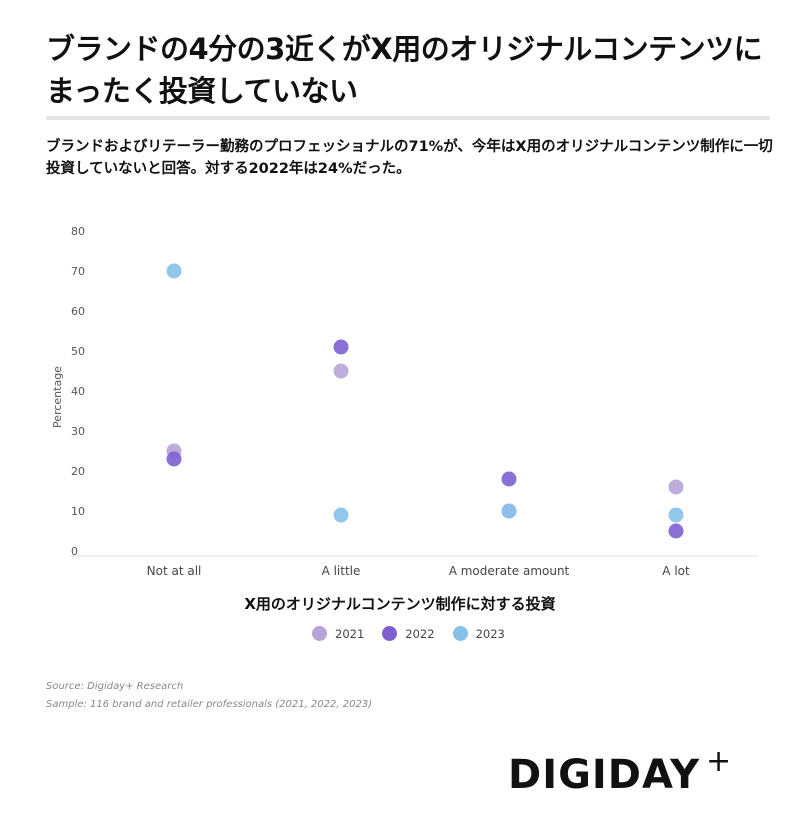 This screenshot has height=826, width=800. I want to click on x-axis-category-labels: Not at all A little A moderate amount A lot, so click(418, 571).